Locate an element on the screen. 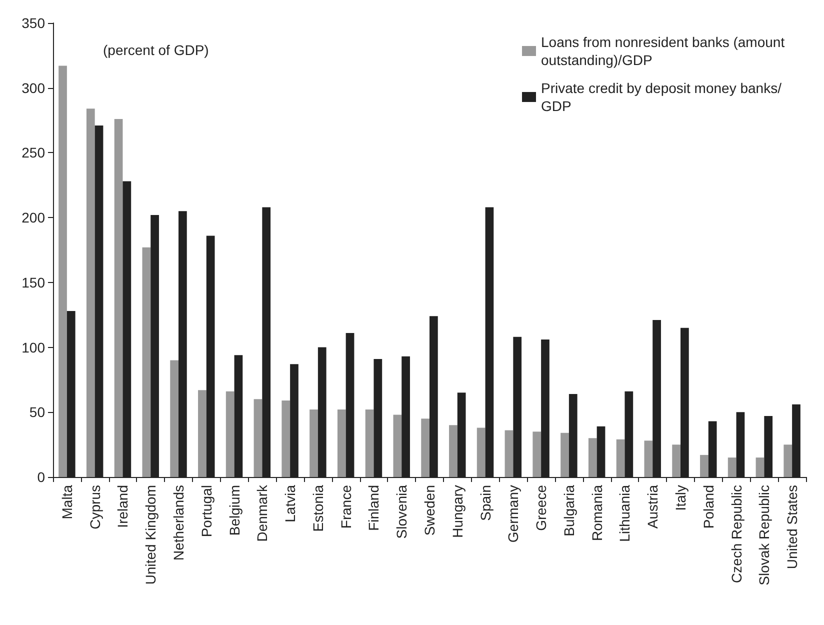  x-tick-label: Malta is located at coordinates (66, 502).